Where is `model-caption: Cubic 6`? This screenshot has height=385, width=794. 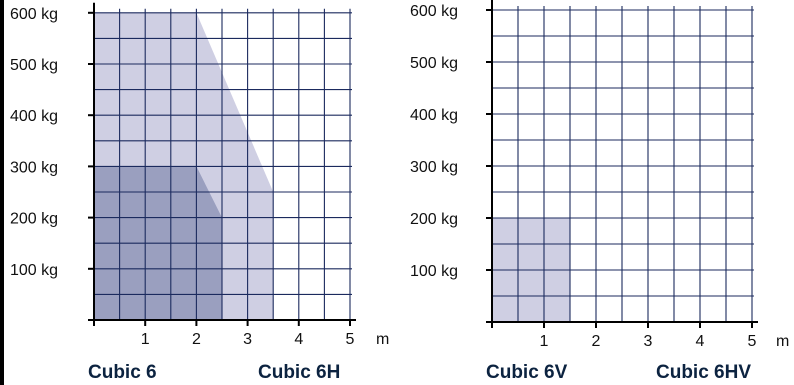
model-caption: Cubic 6 is located at coordinates (122, 372).